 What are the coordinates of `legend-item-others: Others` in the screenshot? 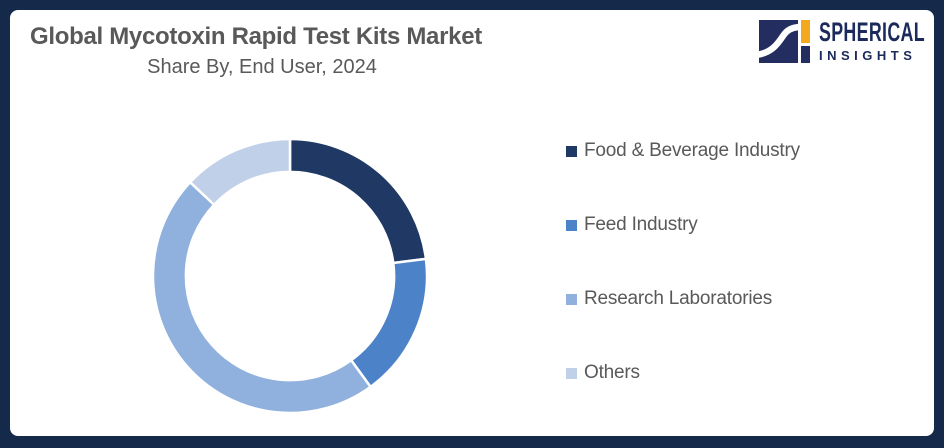 It's located at (683, 373).